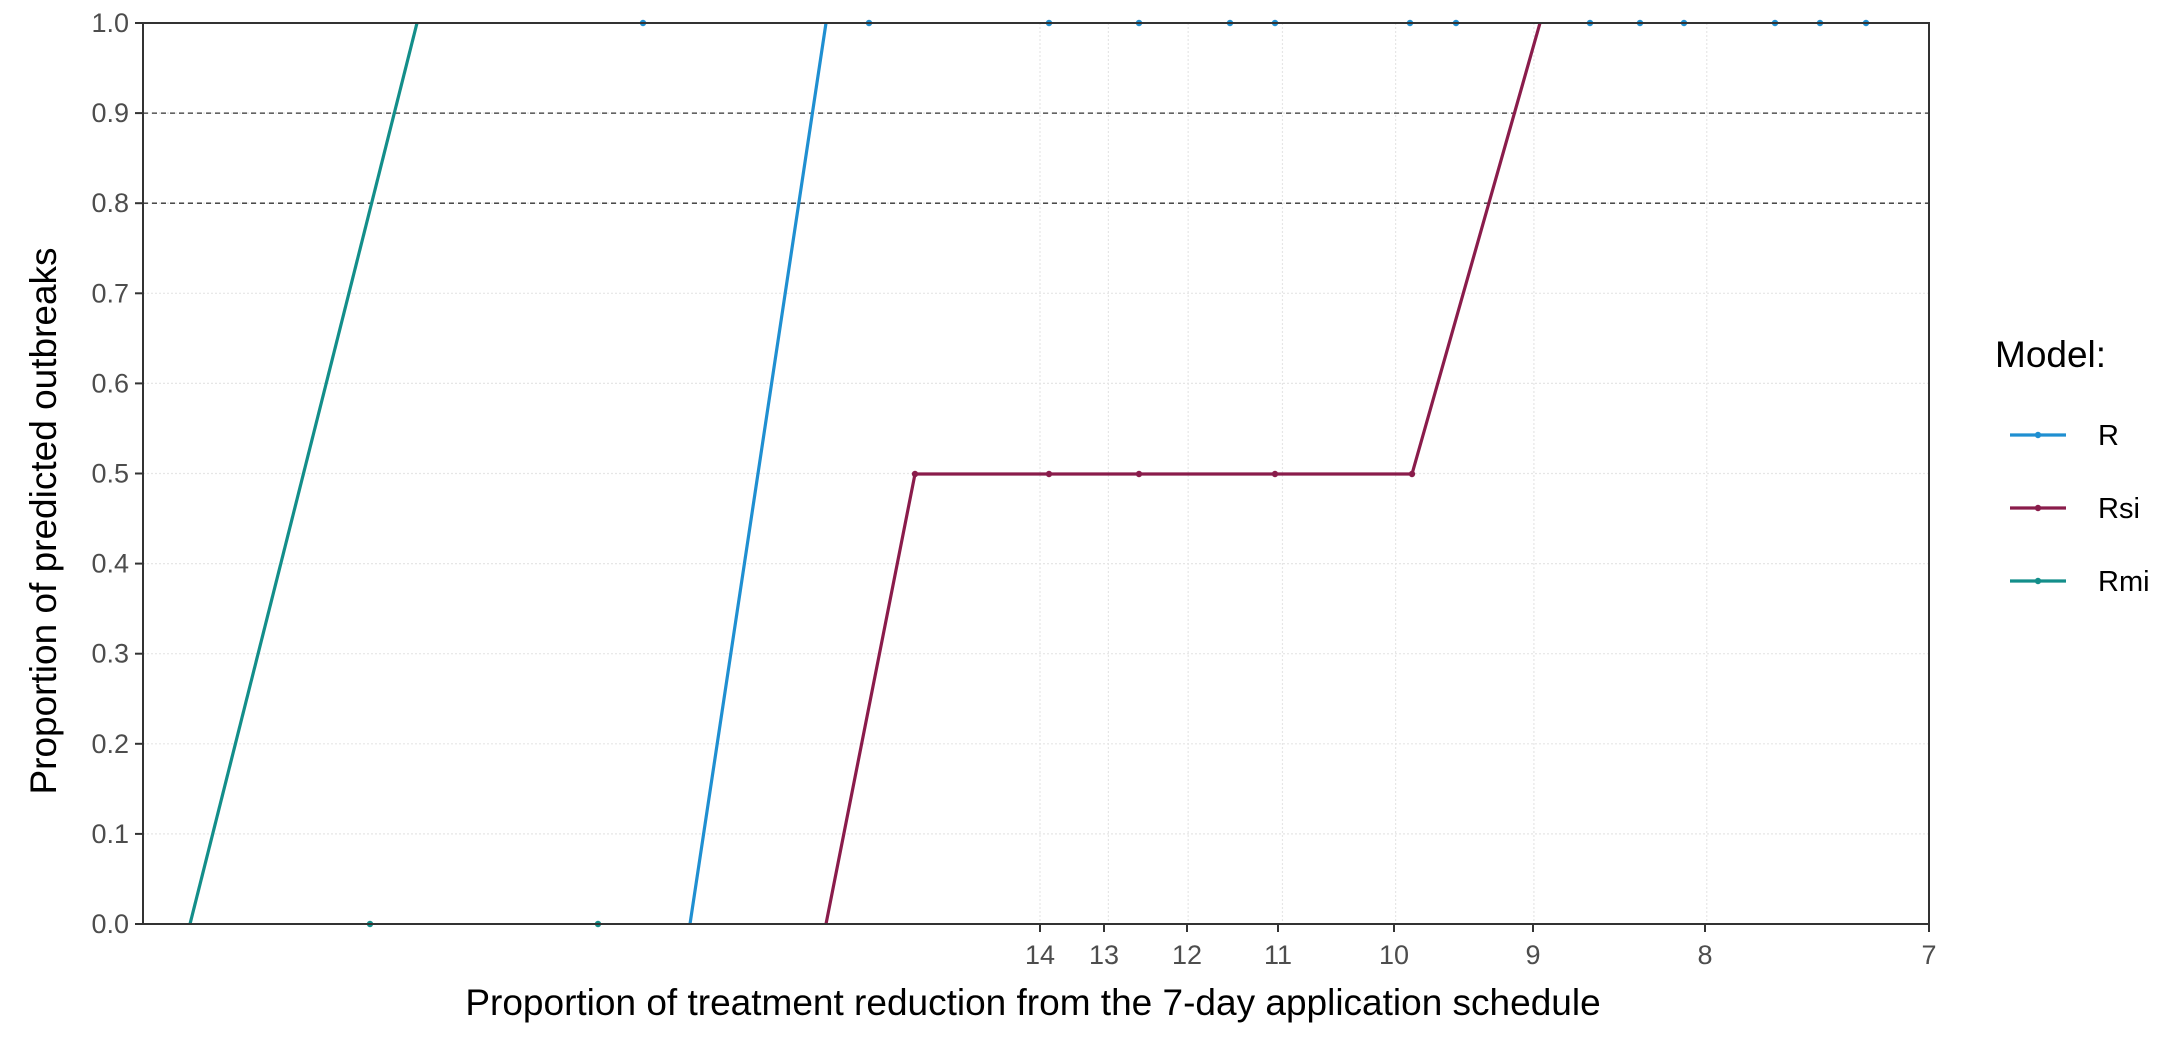 The image size is (2174, 1043). Describe the element at coordinates (110, 474) in the screenshot. I see `y-tick-label: 0.5` at that location.